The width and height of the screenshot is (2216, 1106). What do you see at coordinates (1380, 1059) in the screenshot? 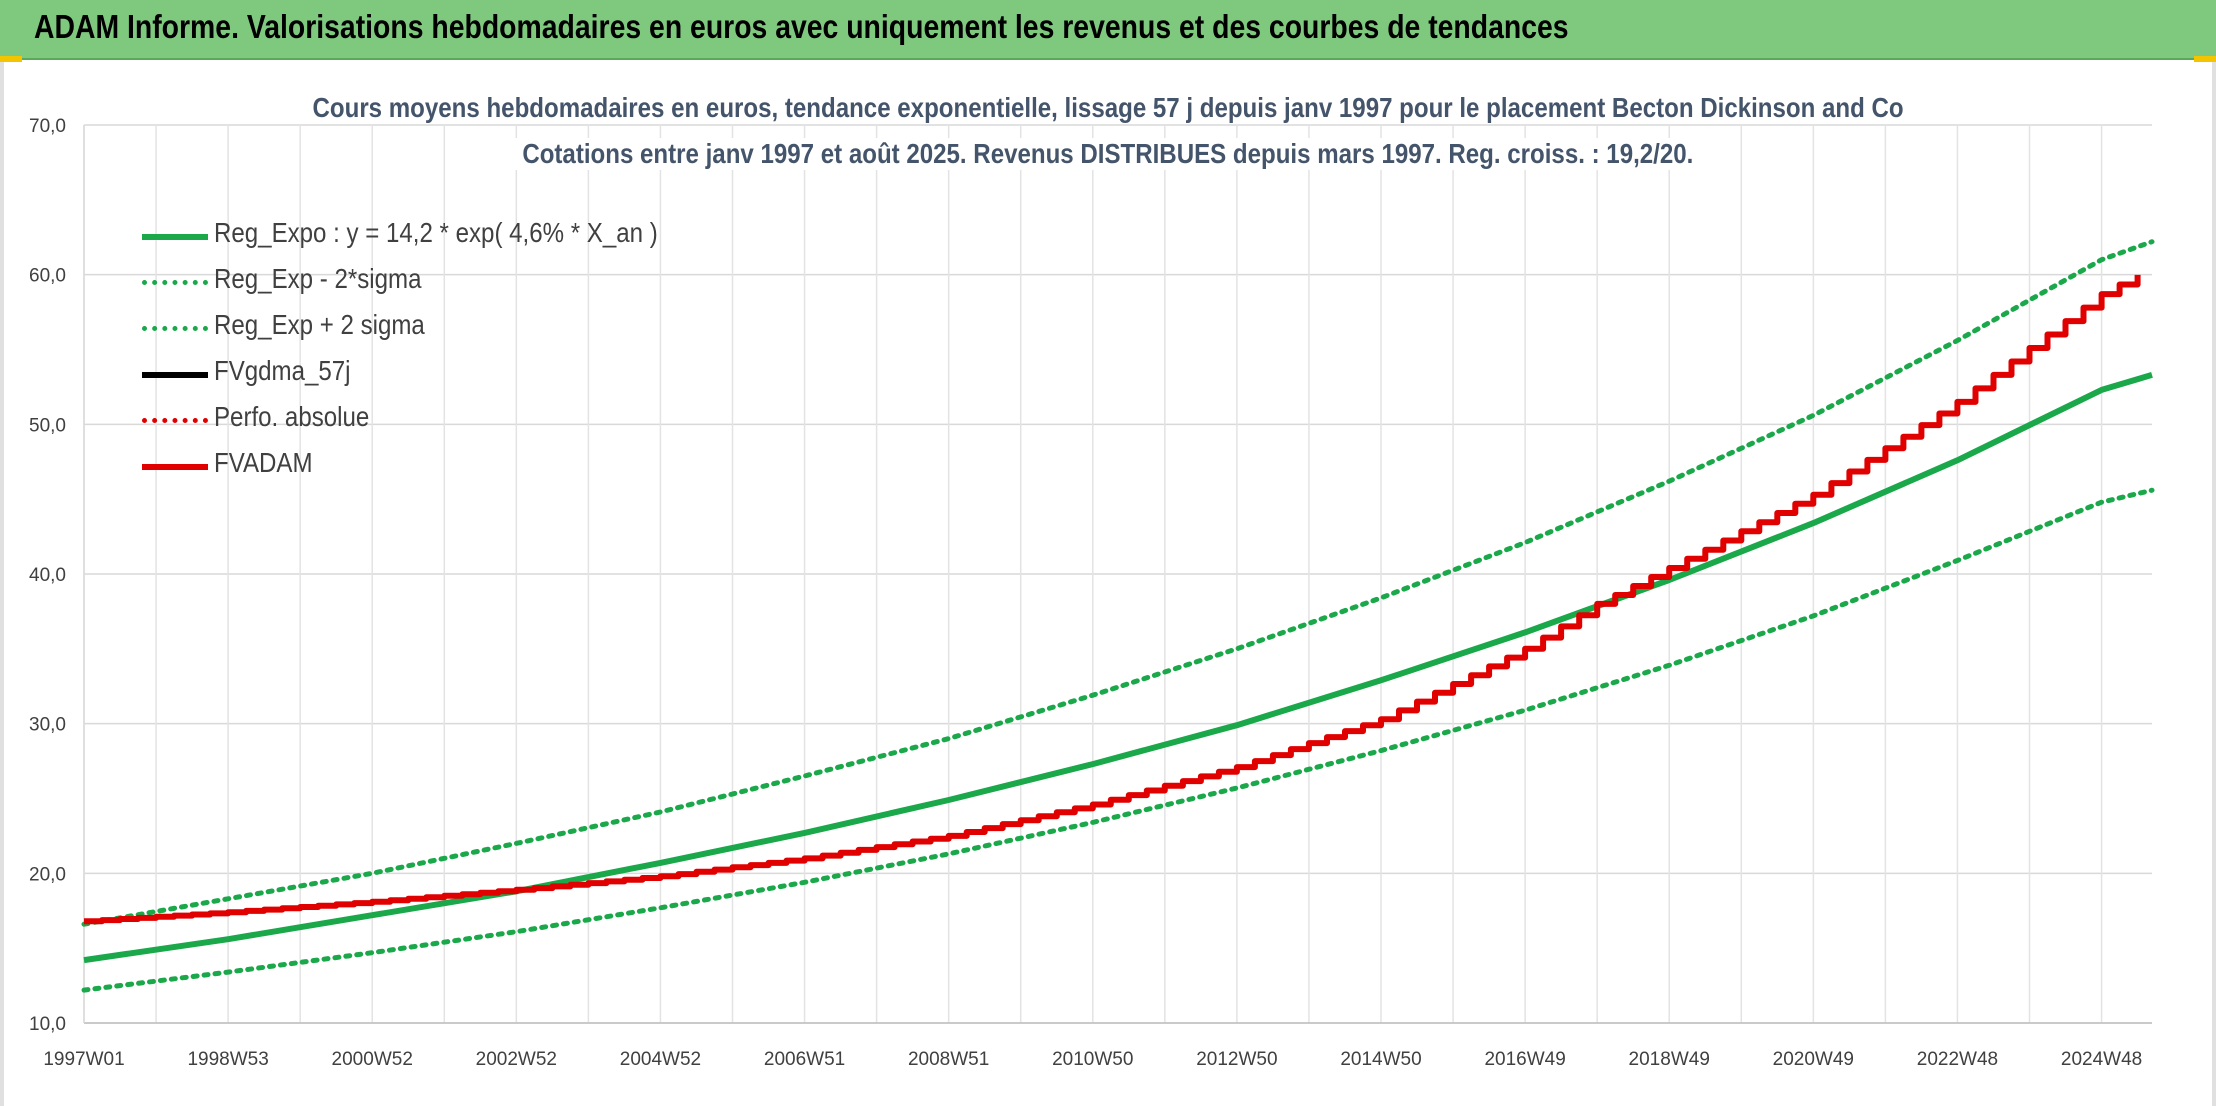
I see `x-tick-label: 2014W50` at bounding box center [1380, 1059].